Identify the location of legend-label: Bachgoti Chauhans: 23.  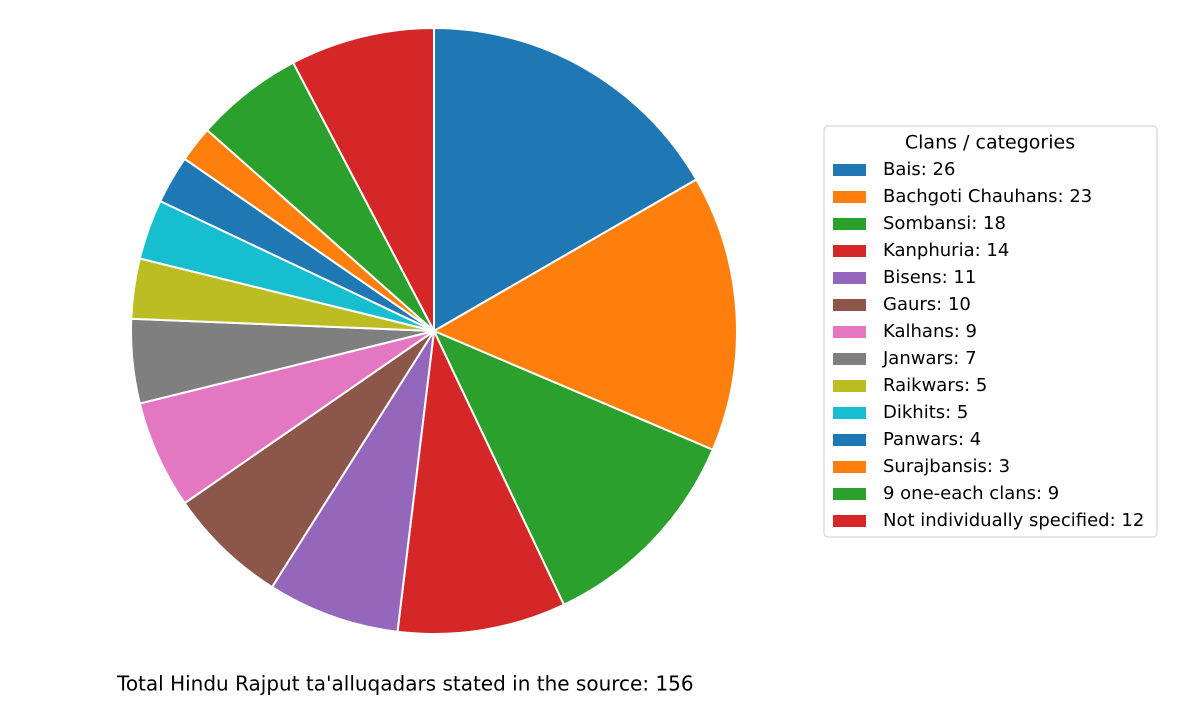
(987, 196).